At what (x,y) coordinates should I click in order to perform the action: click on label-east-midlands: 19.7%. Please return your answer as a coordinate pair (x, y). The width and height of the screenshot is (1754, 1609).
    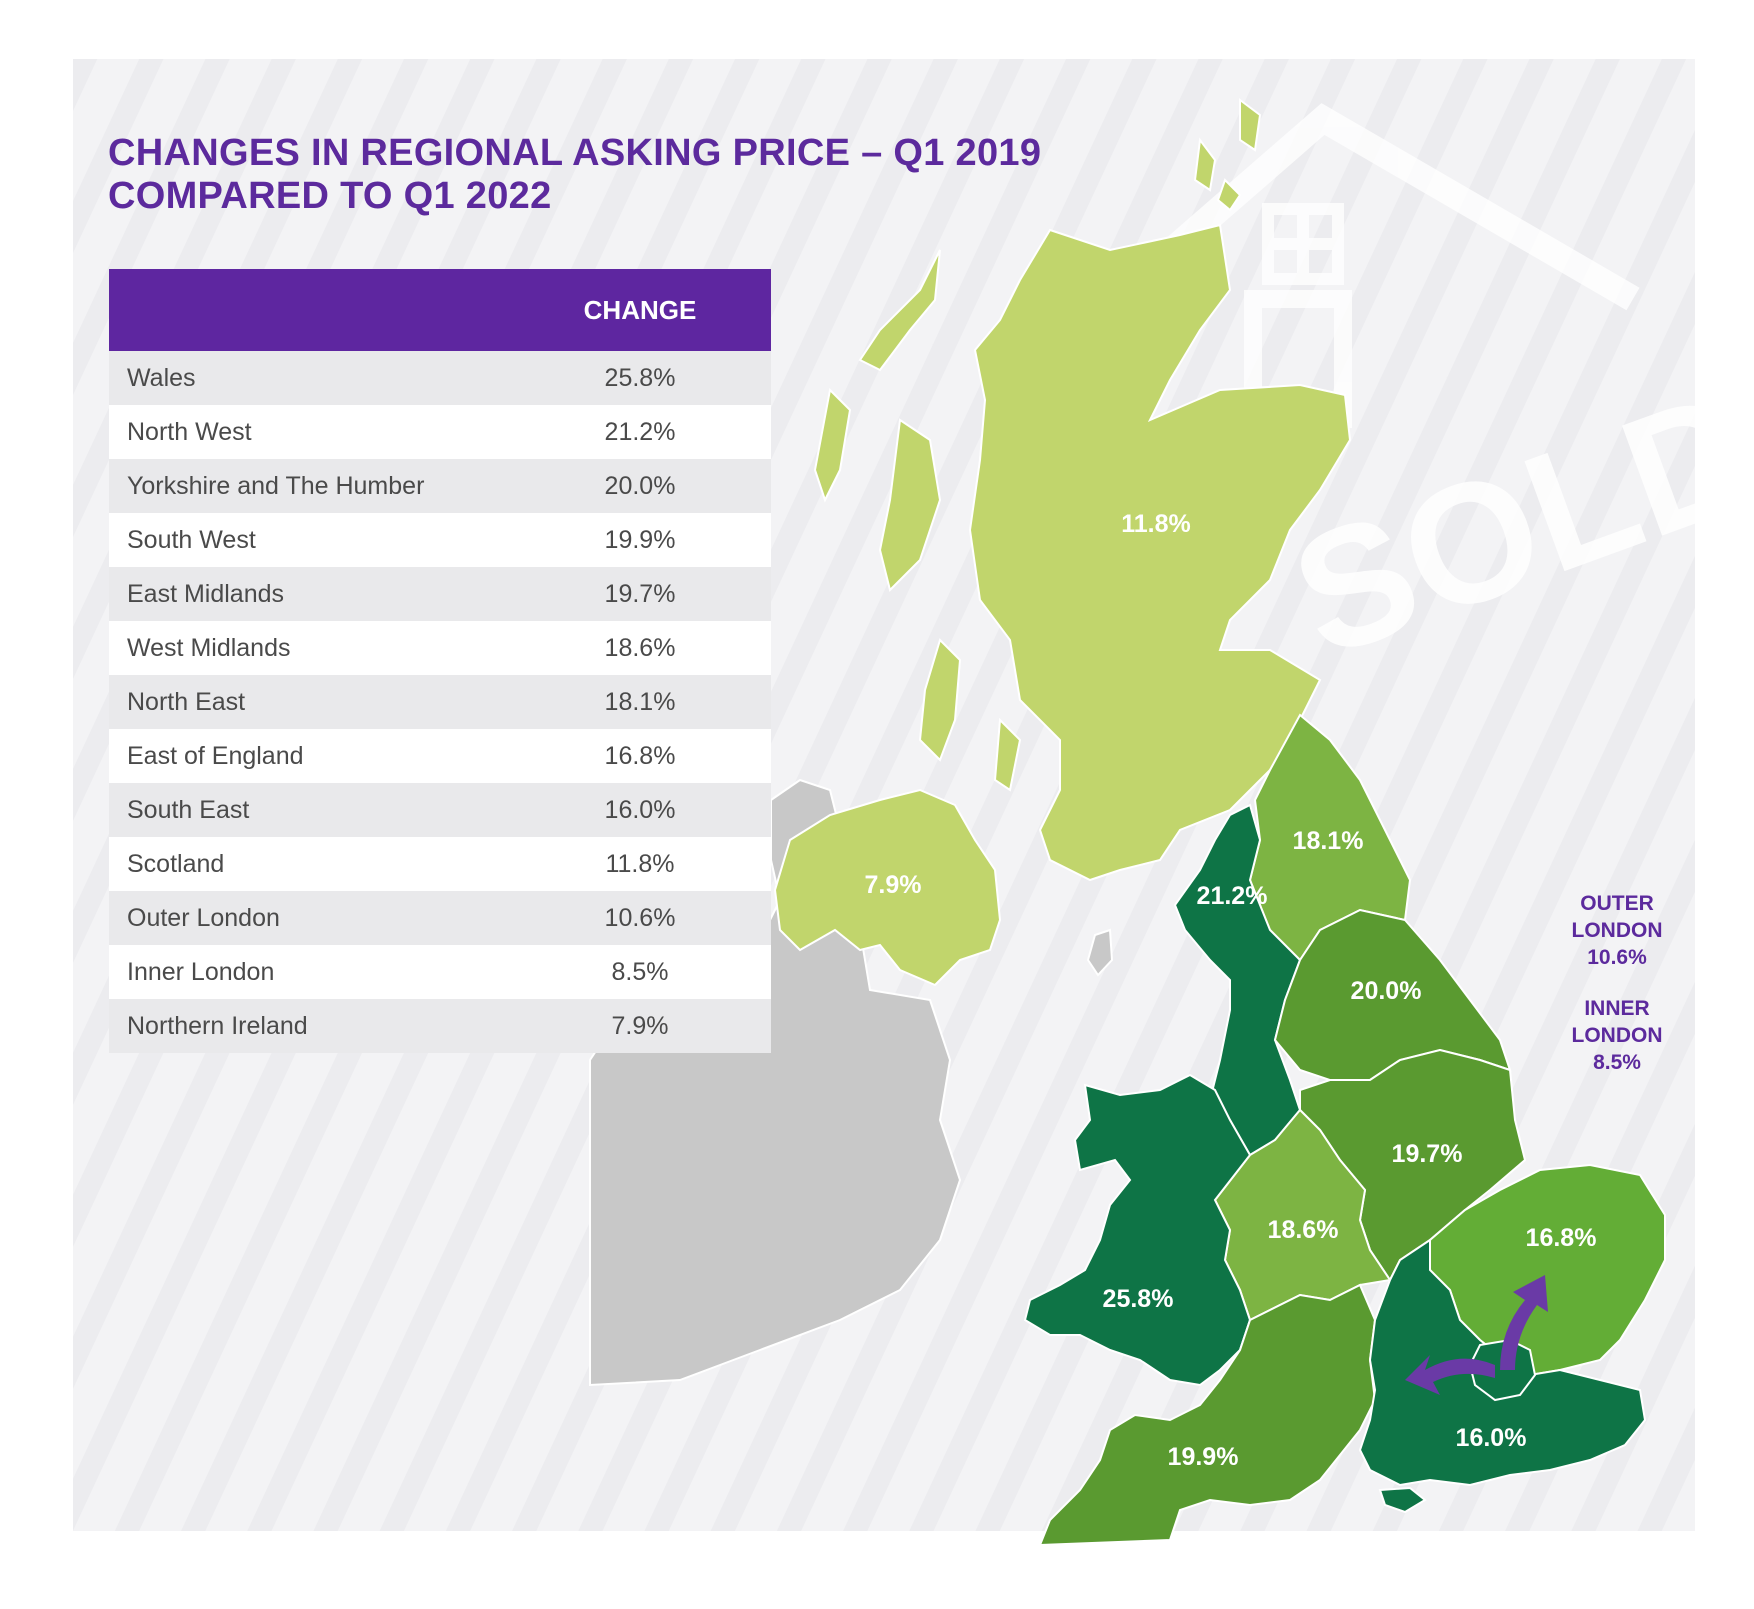
    Looking at the image, I should click on (1427, 1154).